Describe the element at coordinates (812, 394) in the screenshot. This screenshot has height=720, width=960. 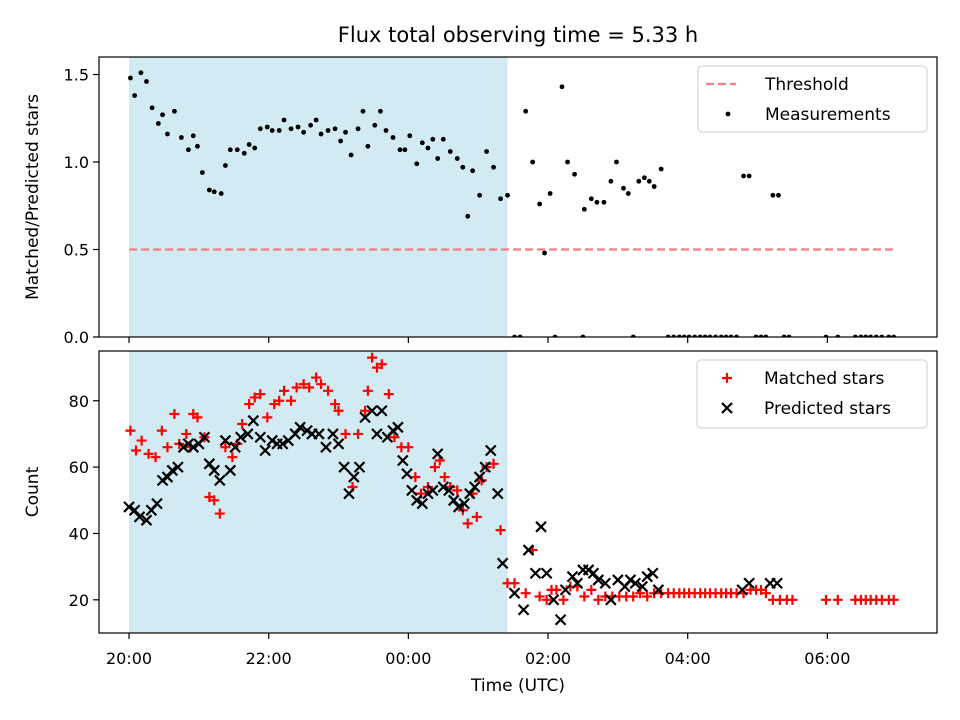
I see `legend: Matched stars Predicted stars` at that location.